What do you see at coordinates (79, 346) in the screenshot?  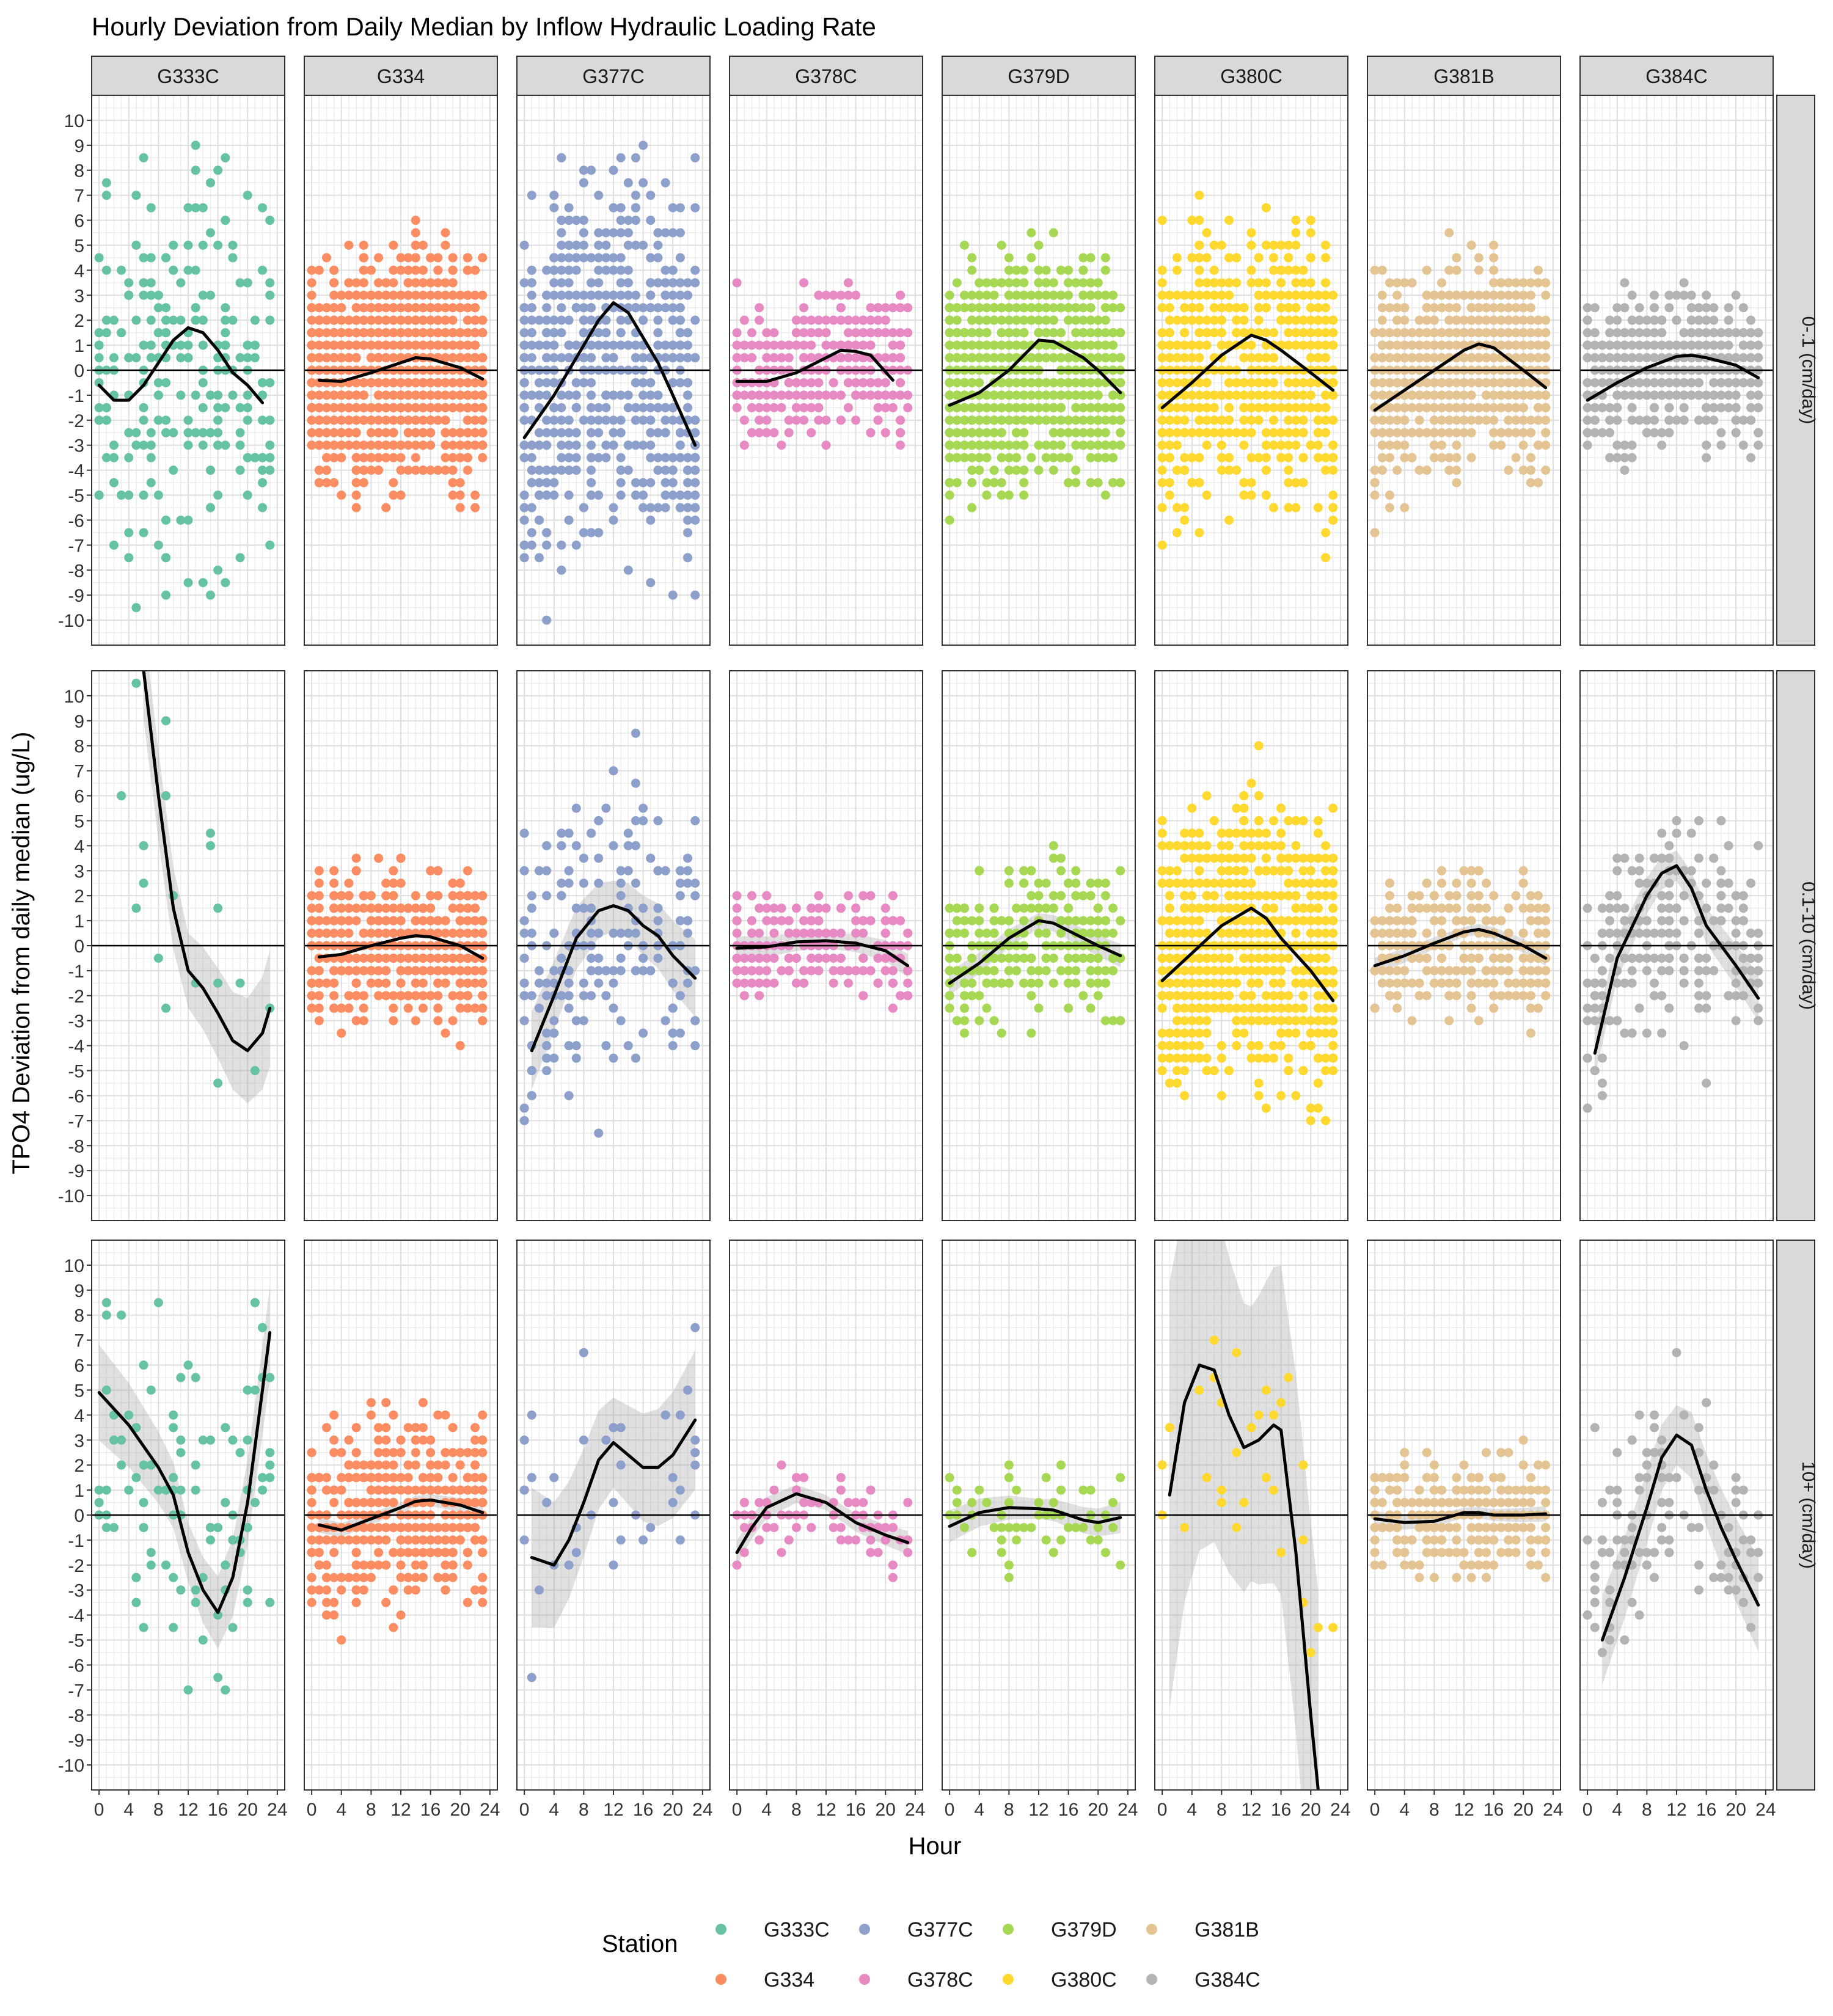 I see `y-tick-label: 1` at bounding box center [79, 346].